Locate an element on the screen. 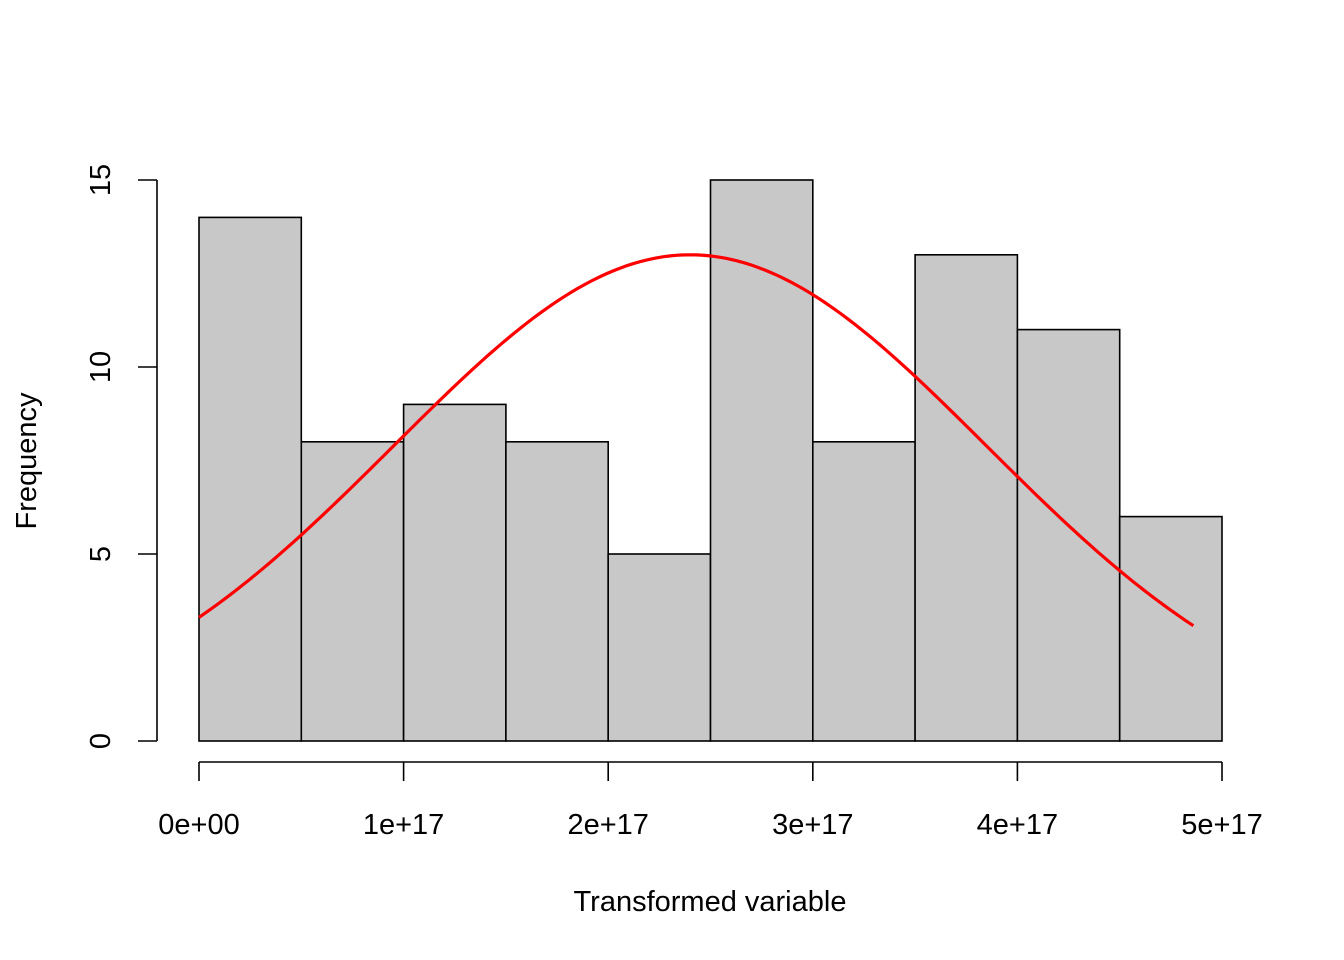 The image size is (1344, 960). x-axis: 0e+00 1e+17 2e+17 3e+17 4e+17 5e+17 is located at coordinates (710, 801).